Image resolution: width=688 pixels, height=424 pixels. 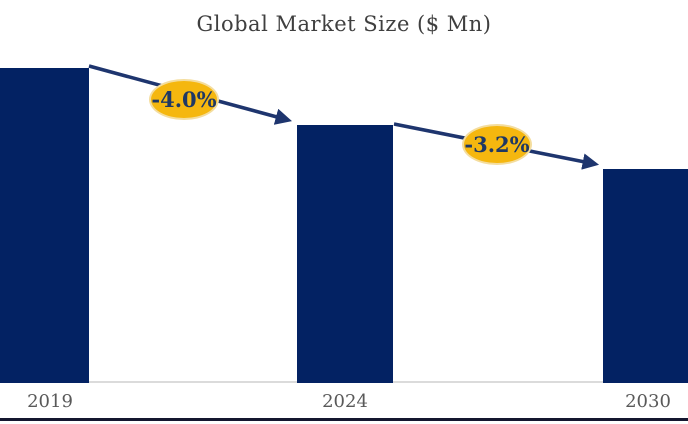 I want to click on growth-label-text: -3.2%, so click(x=497, y=144).